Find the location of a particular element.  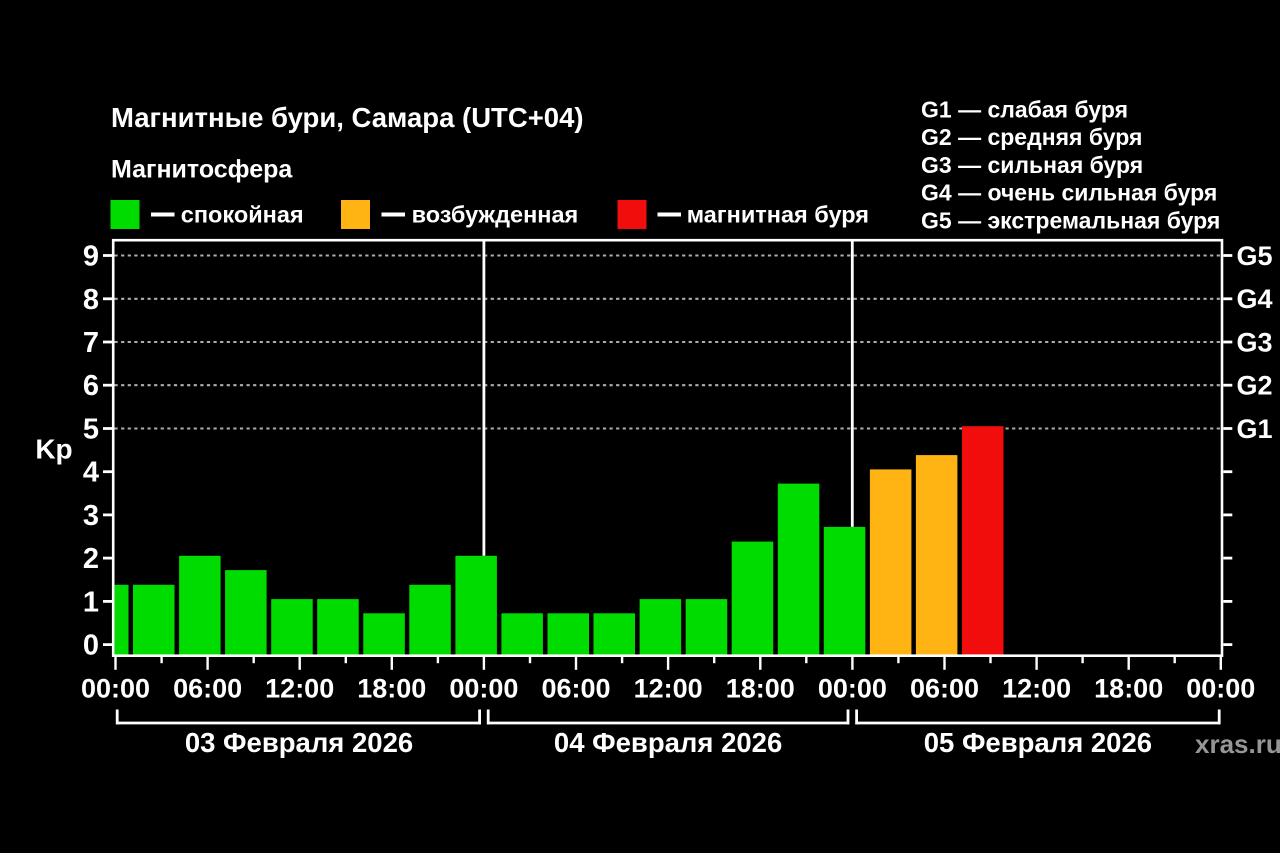

svg-text: спокойная is located at coordinates (242, 214).